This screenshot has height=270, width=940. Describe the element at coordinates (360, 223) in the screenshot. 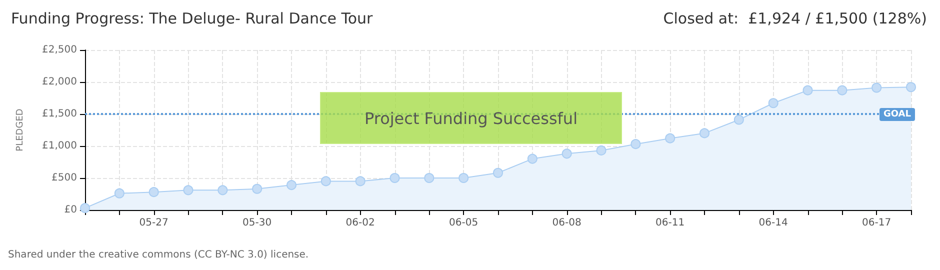

I see `x-tick-label: 06-02` at that location.